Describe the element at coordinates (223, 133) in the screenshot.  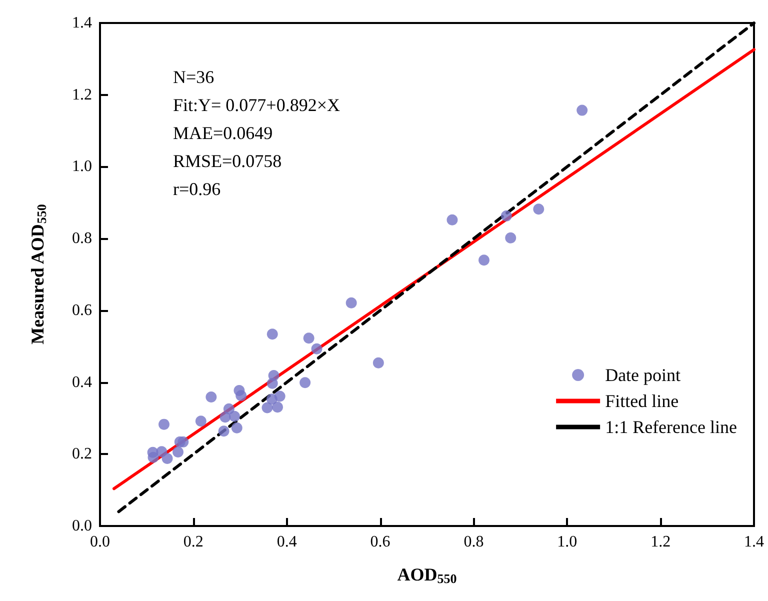
I see `annotation: MAE=0.0649` at that location.